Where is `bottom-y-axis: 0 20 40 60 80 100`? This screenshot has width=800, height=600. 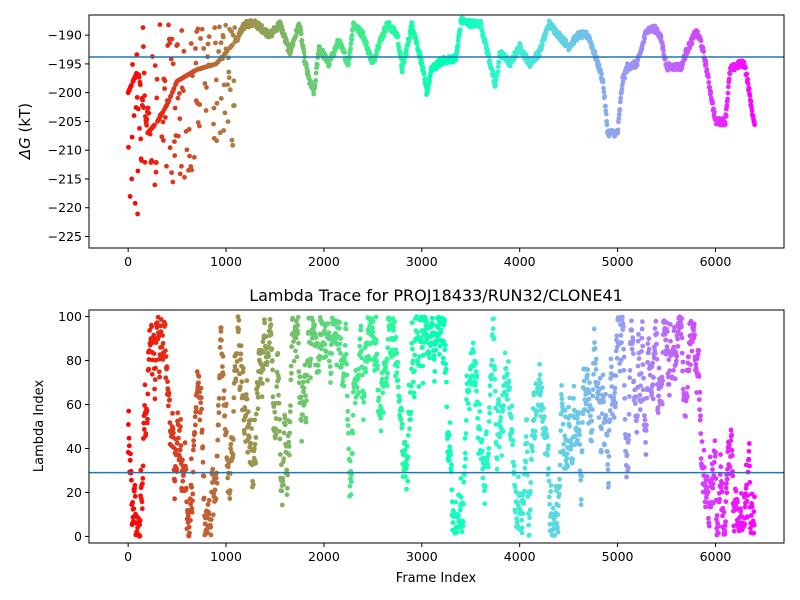
bottom-y-axis: 0 20 40 60 80 100 is located at coordinates (73, 426).